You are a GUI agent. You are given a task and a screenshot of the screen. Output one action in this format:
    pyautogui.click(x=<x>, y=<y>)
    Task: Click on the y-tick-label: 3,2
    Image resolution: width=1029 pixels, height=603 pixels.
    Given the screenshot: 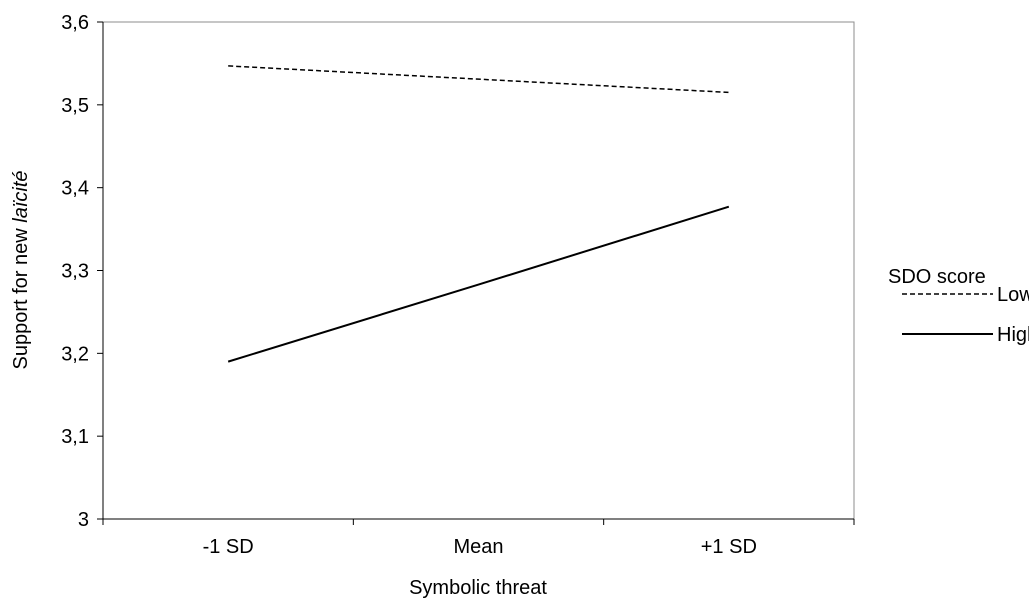 What is the action you would take?
    pyautogui.click(x=75, y=354)
    